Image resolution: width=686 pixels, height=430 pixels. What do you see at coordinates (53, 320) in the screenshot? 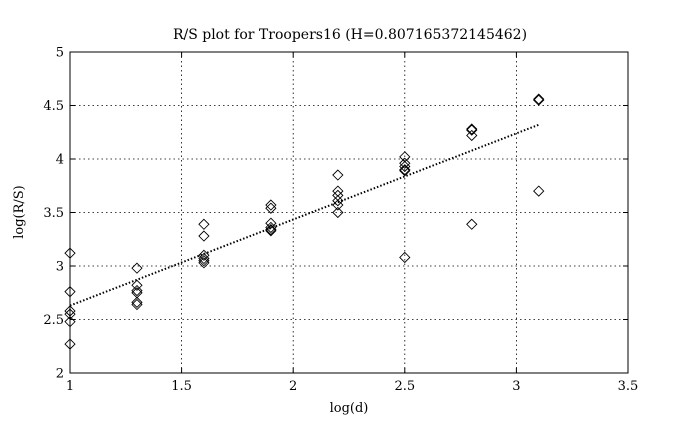
I see `y-tick-label: 2.5` at bounding box center [53, 320].